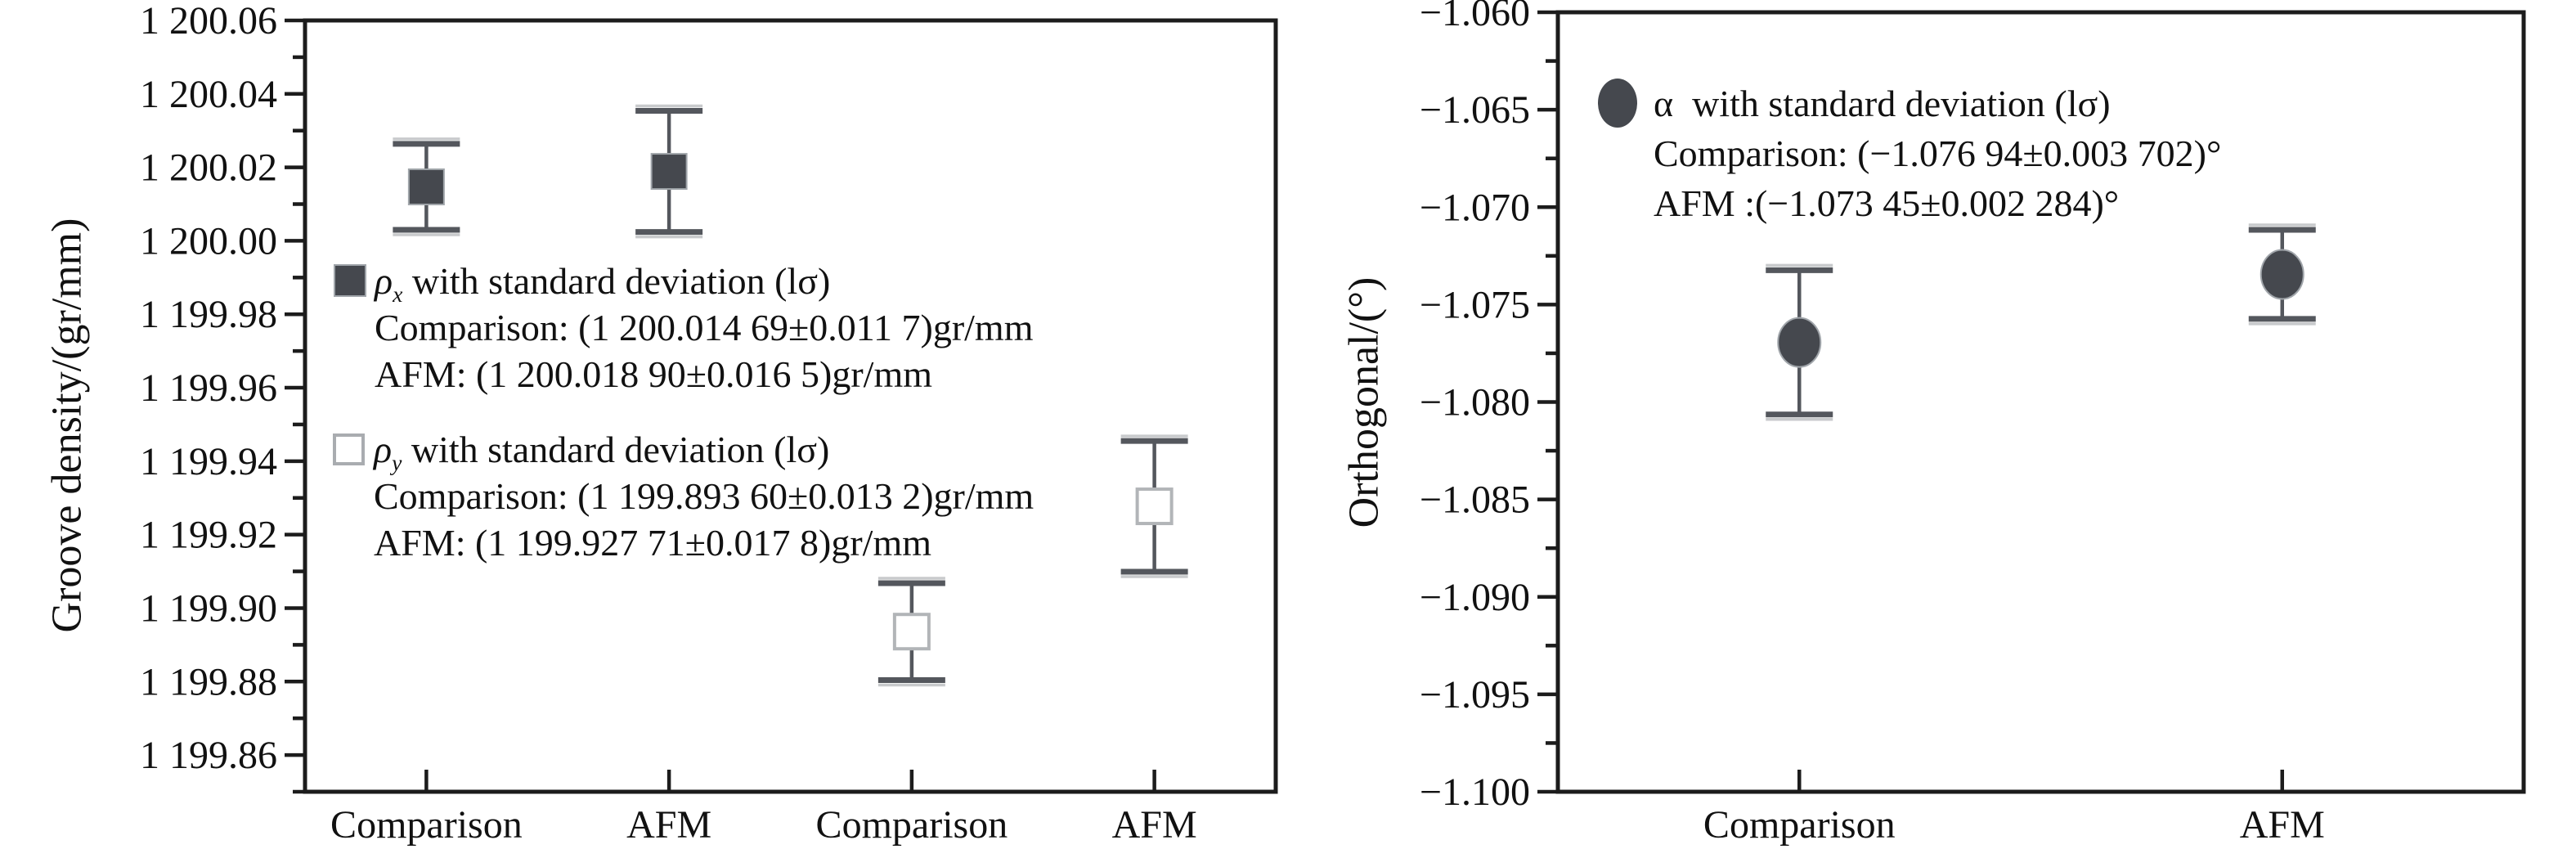  What do you see at coordinates (603, 284) in the screenshot?
I see `legend-line-title: ρx with standard deviation (lσ)` at bounding box center [603, 284].